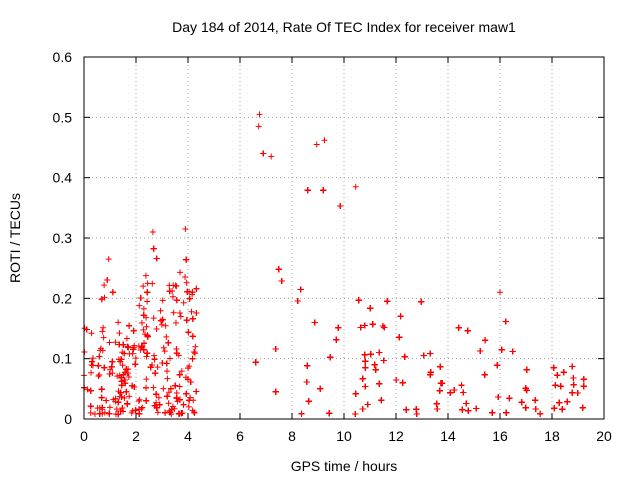 This screenshot has height=480, width=640. What do you see at coordinates (15, 238) in the screenshot?
I see `y-axis-label: ROTI / TECUs` at bounding box center [15, 238].